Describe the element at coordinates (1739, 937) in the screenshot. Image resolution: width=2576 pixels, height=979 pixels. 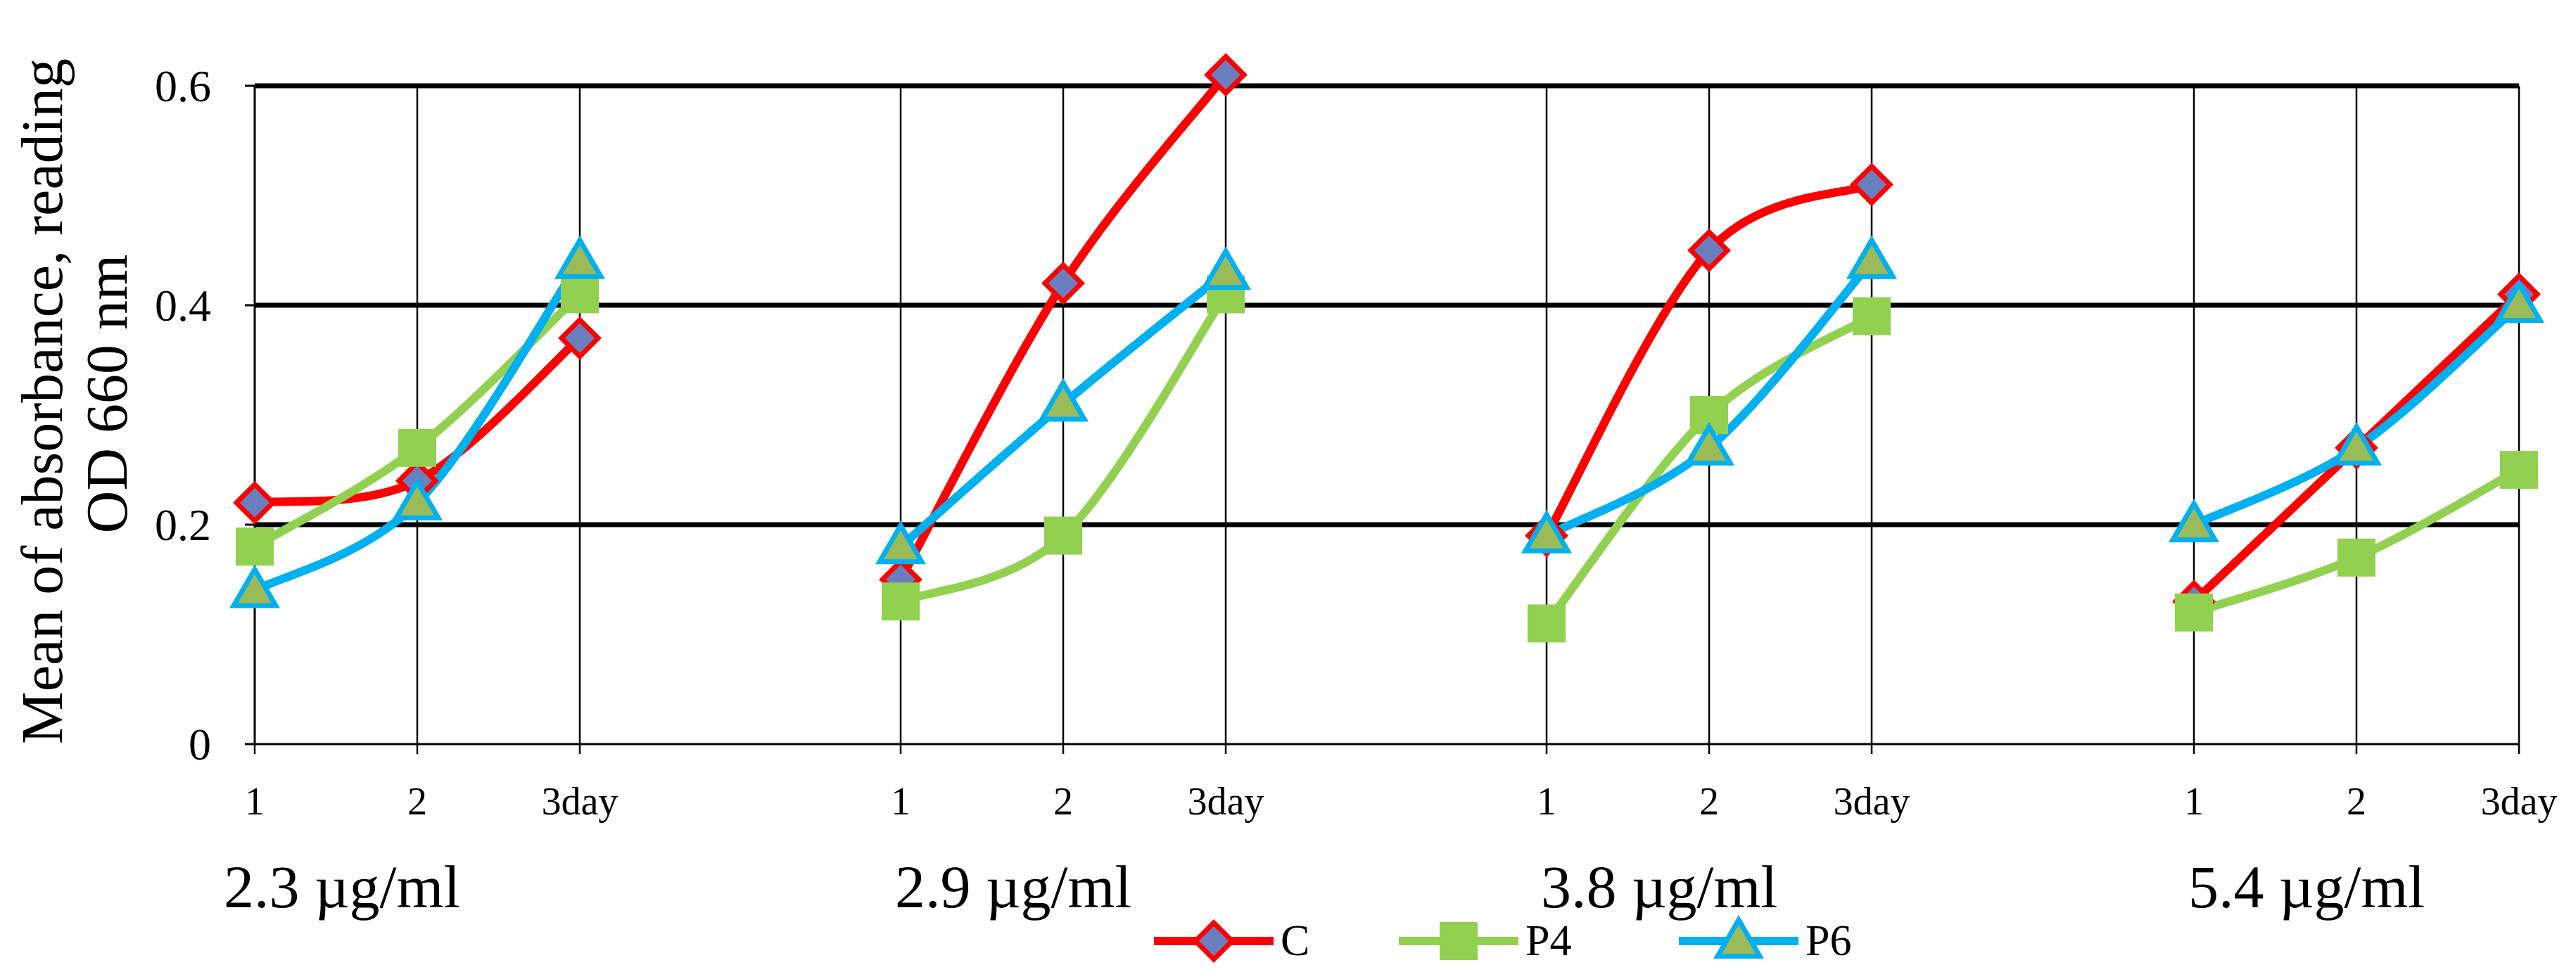
I see `legend-marker-p6` at that location.